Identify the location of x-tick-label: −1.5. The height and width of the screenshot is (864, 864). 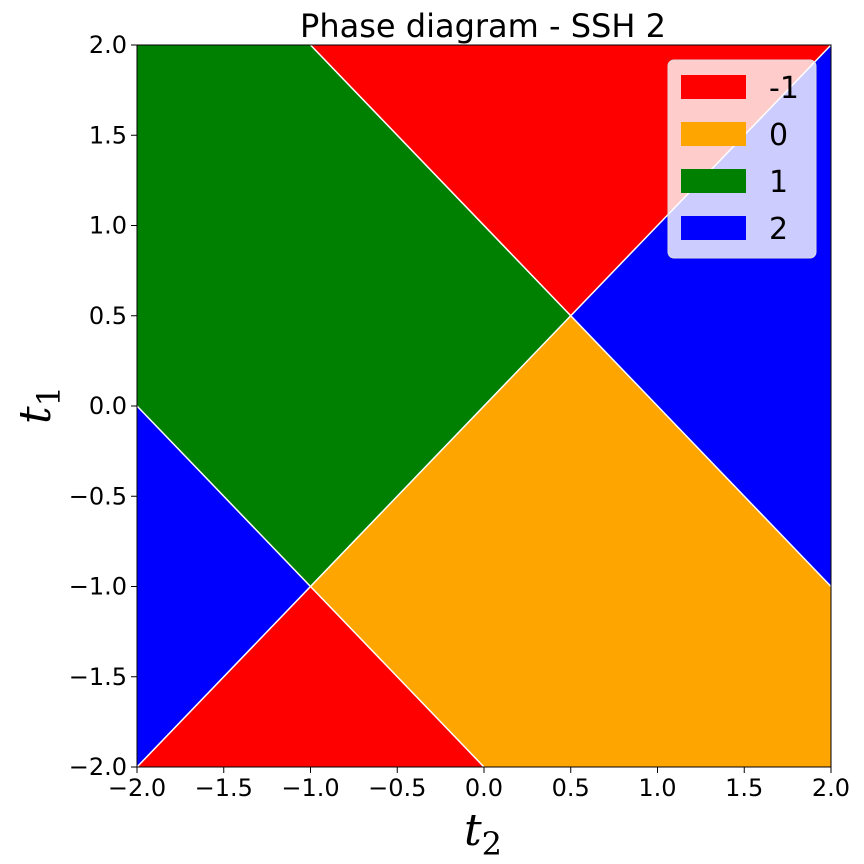
(224, 788).